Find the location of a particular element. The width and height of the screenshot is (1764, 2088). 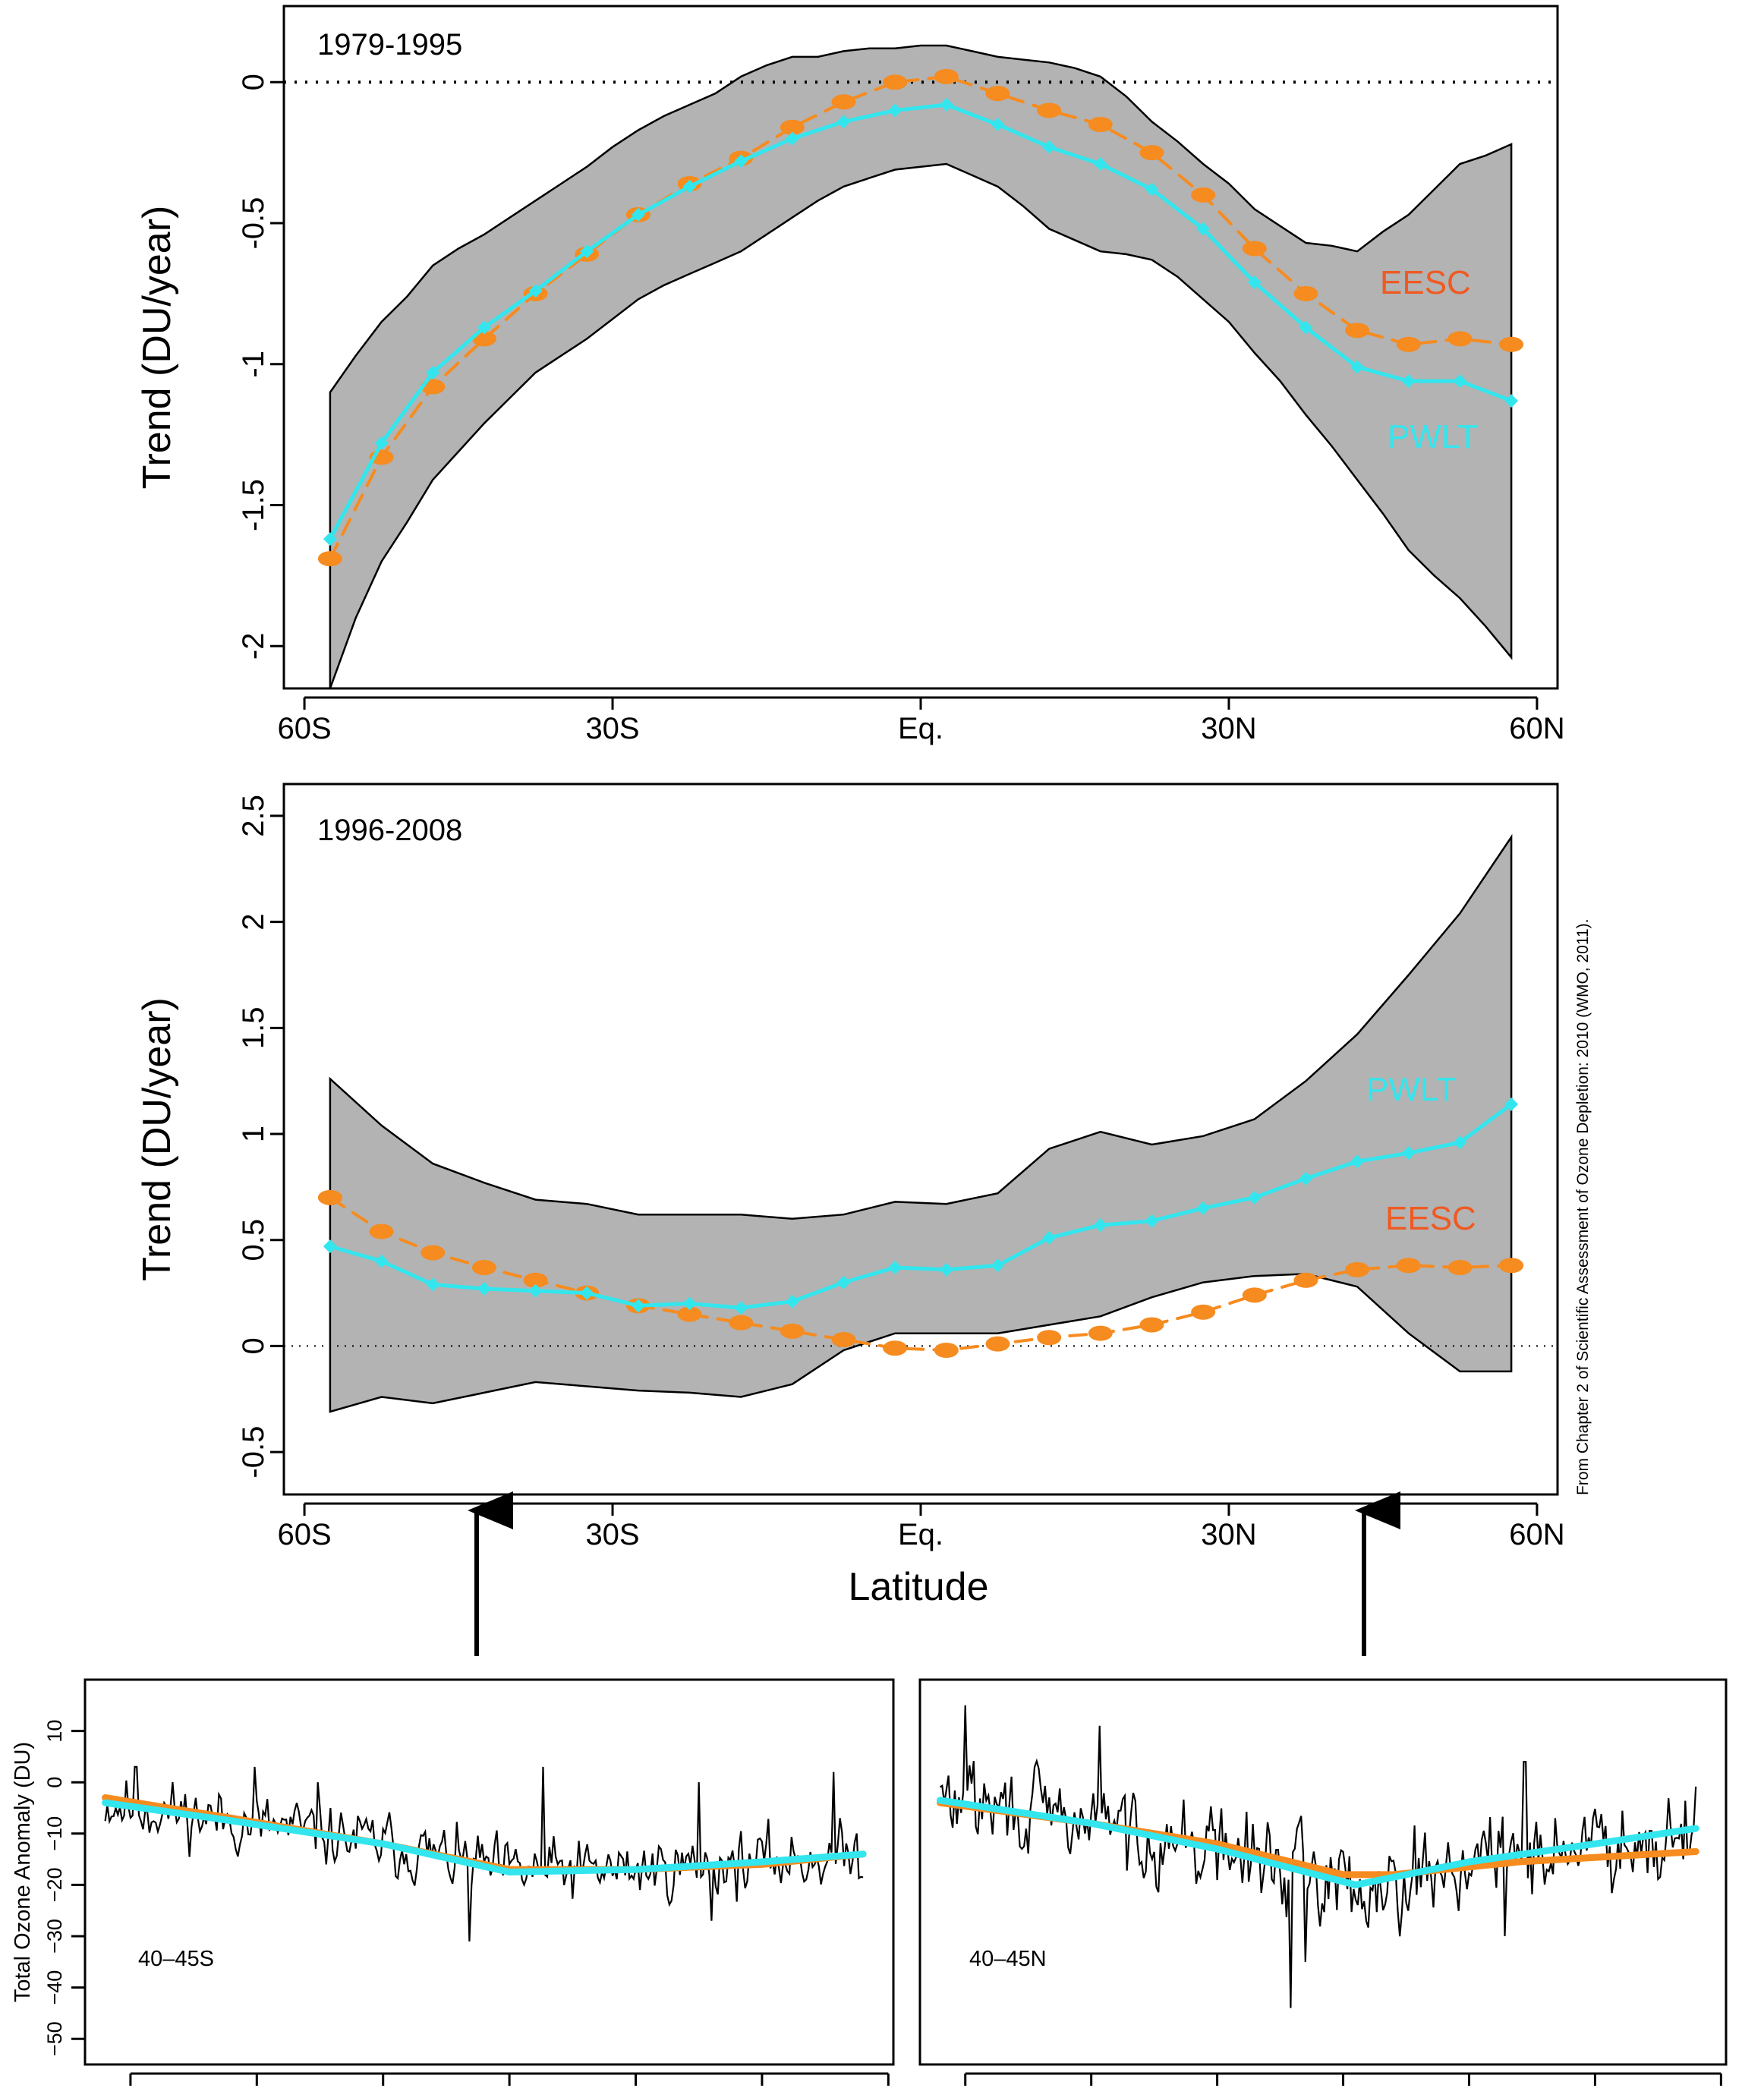

y-tick-label: 2 is located at coordinates (253, 921).